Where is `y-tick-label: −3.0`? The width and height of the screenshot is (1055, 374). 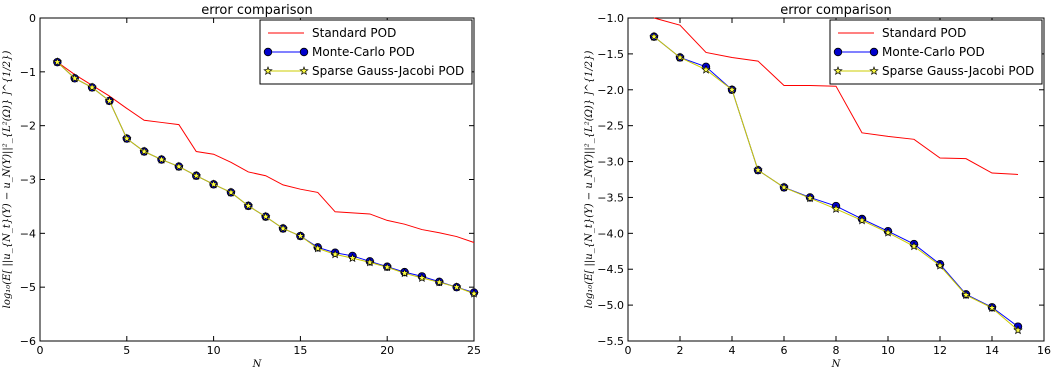
y-tick-label: −3.0 is located at coordinates (610, 162).